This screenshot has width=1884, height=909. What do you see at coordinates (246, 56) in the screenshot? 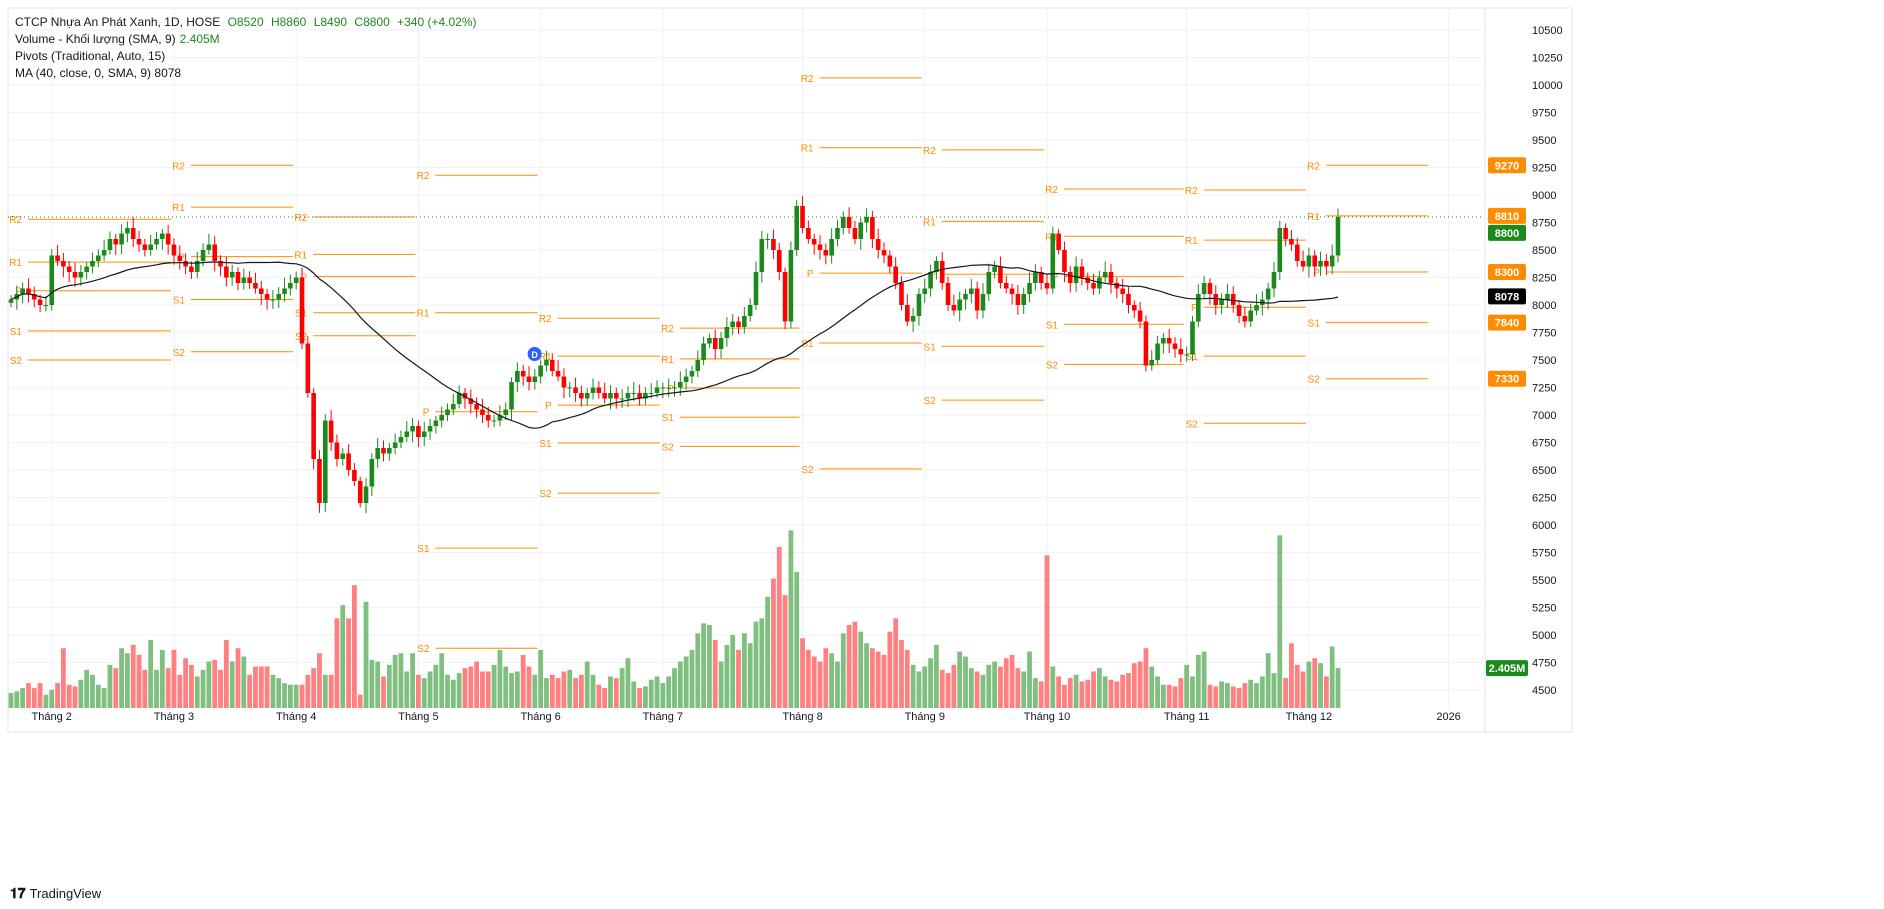
I see `pivots-indicator-row: Pivots (Traditional, Auto, 15)` at bounding box center [246, 56].